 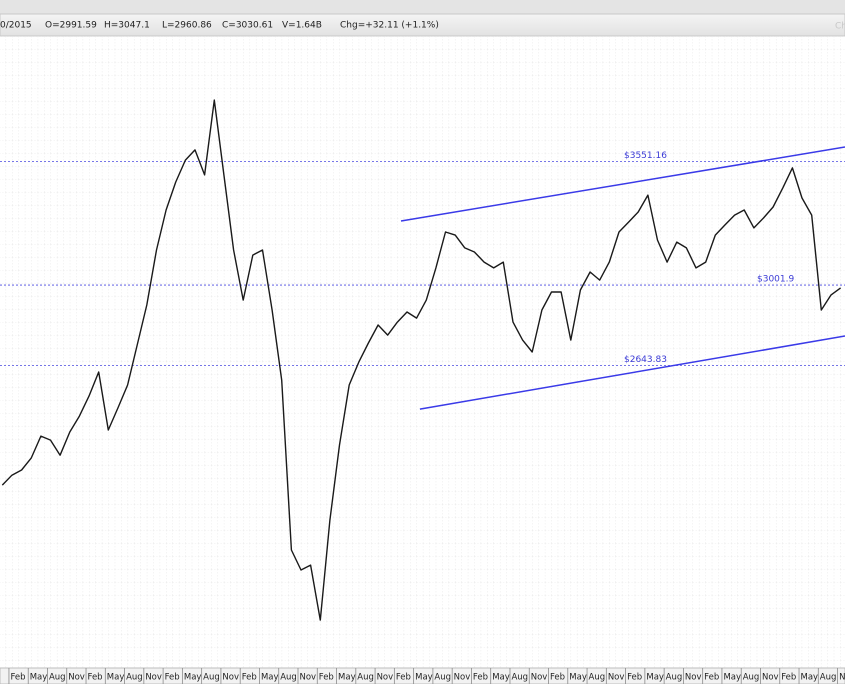 I want to click on level-label: $3551.16, so click(x=645, y=156).